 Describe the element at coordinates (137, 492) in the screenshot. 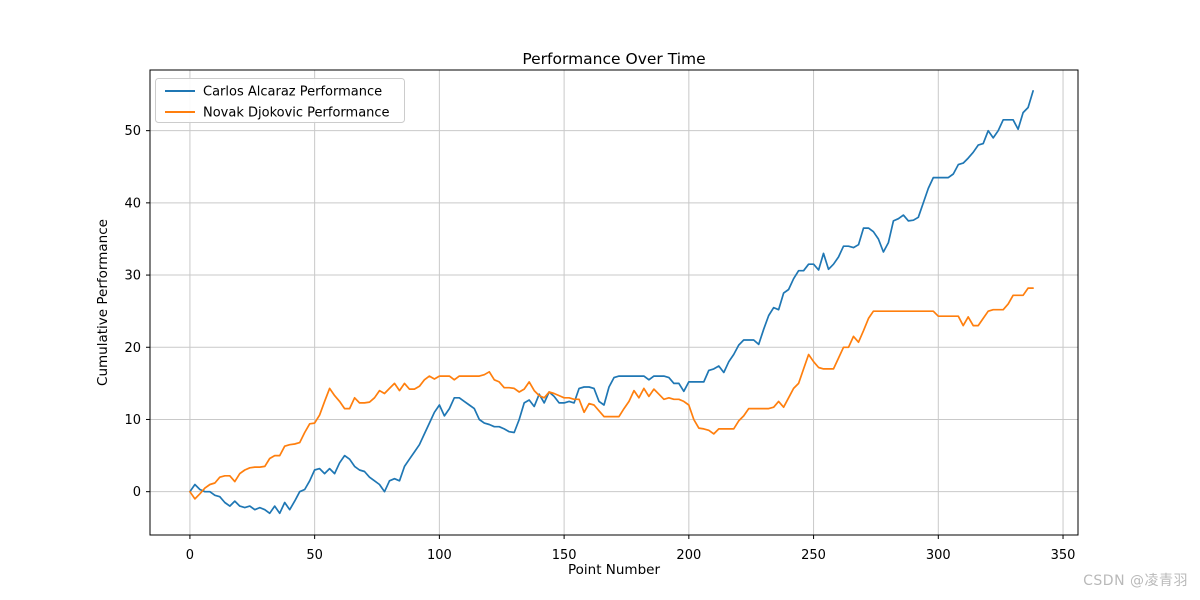

I see `y-tick-label: 0` at that location.